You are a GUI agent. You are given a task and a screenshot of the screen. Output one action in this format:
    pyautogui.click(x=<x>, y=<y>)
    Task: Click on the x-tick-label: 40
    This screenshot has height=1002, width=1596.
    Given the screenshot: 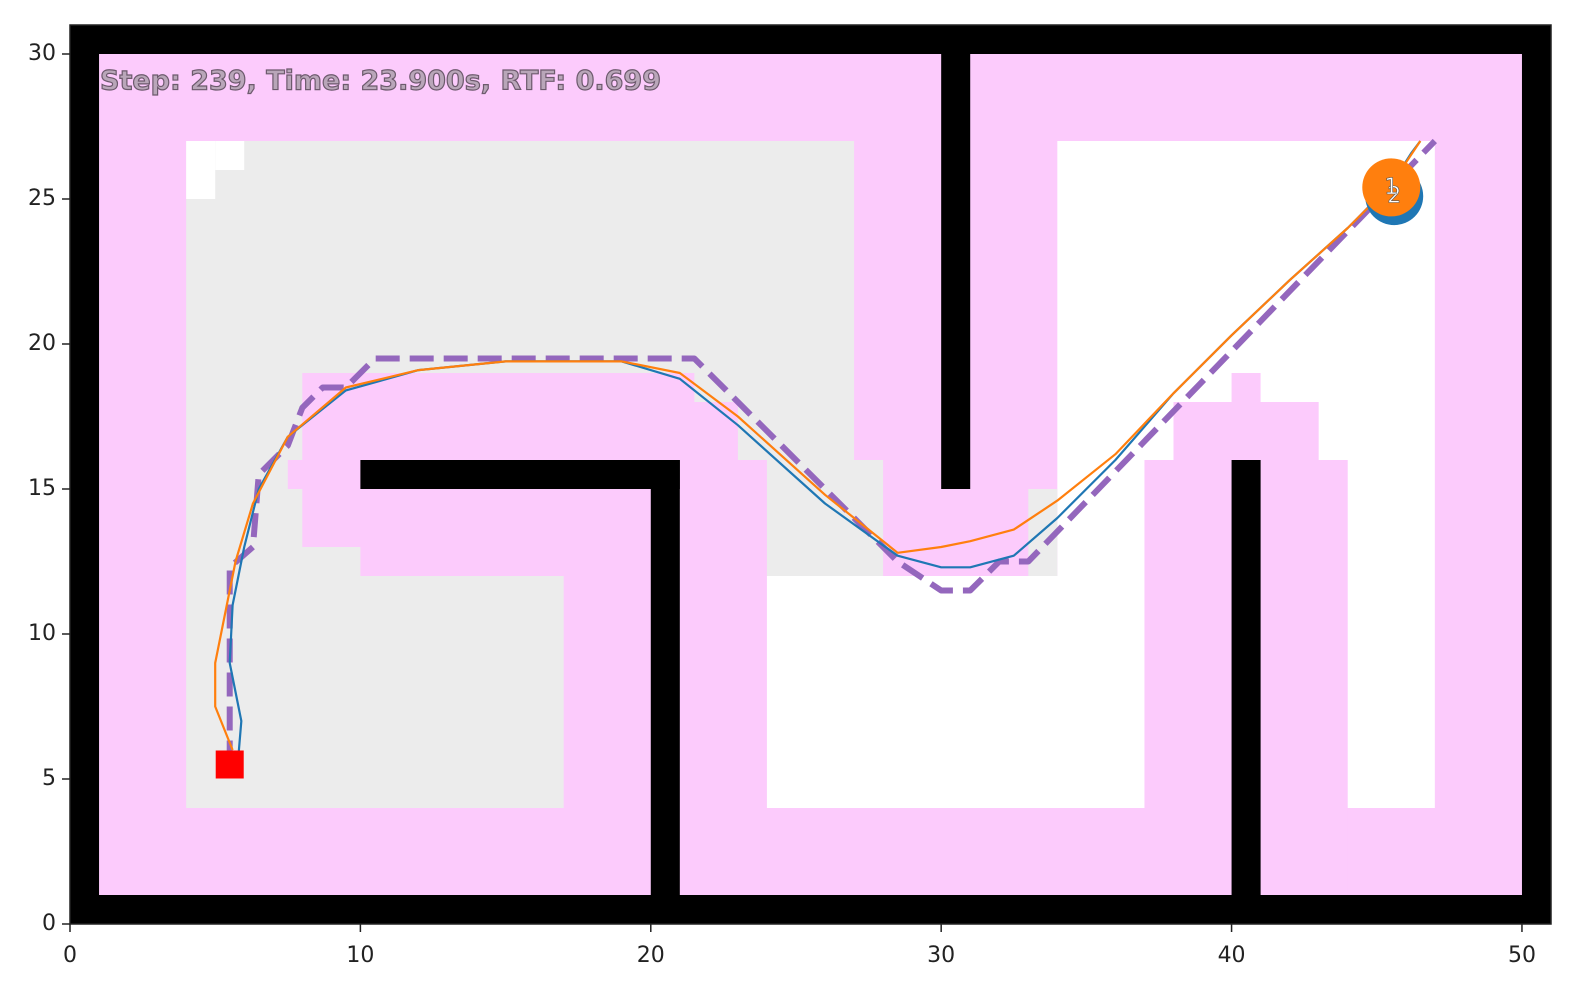 What is the action you would take?
    pyautogui.click(x=1232, y=955)
    